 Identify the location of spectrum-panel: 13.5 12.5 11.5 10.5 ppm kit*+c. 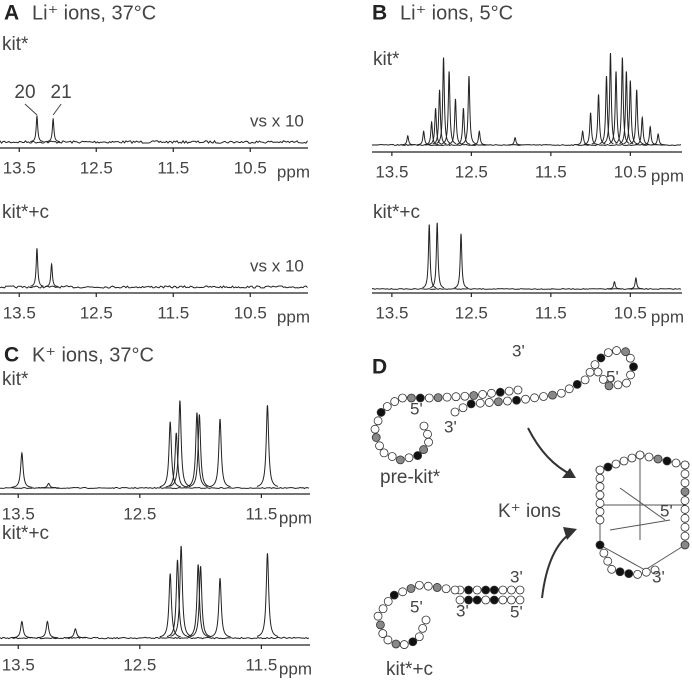
(527, 264).